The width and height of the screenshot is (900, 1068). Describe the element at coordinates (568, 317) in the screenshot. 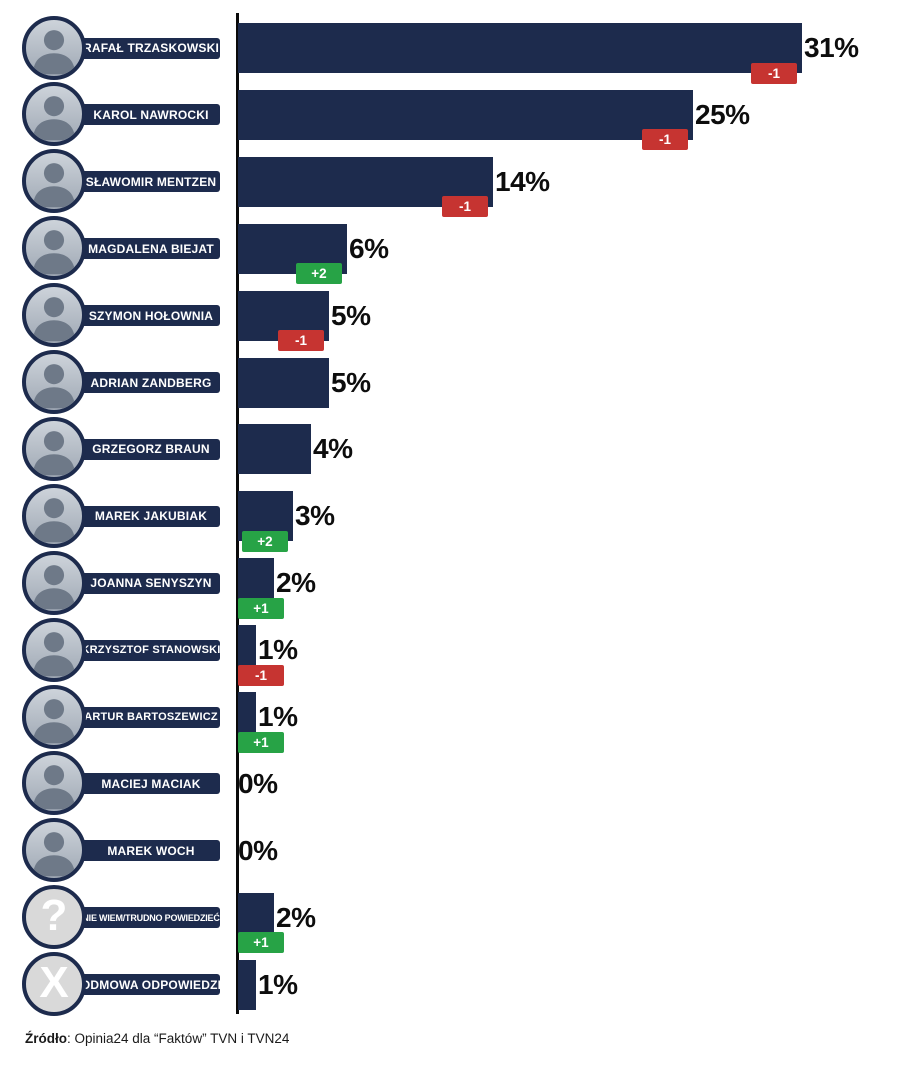

I see `bar-area: 5% -1` at that location.